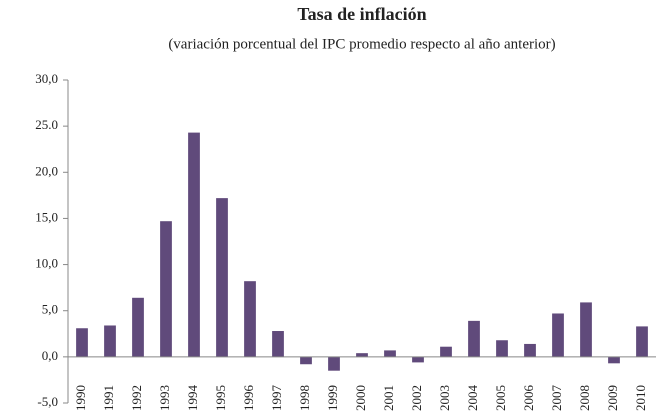 This screenshot has height=414, width=658. Describe the element at coordinates (332, 398) in the screenshot. I see `x-tick-label: 1999` at that location.